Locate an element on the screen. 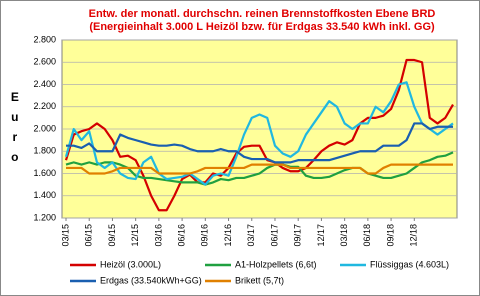 The width and height of the screenshot is (480, 296). y-axis-label: Euro is located at coordinates (15, 130).